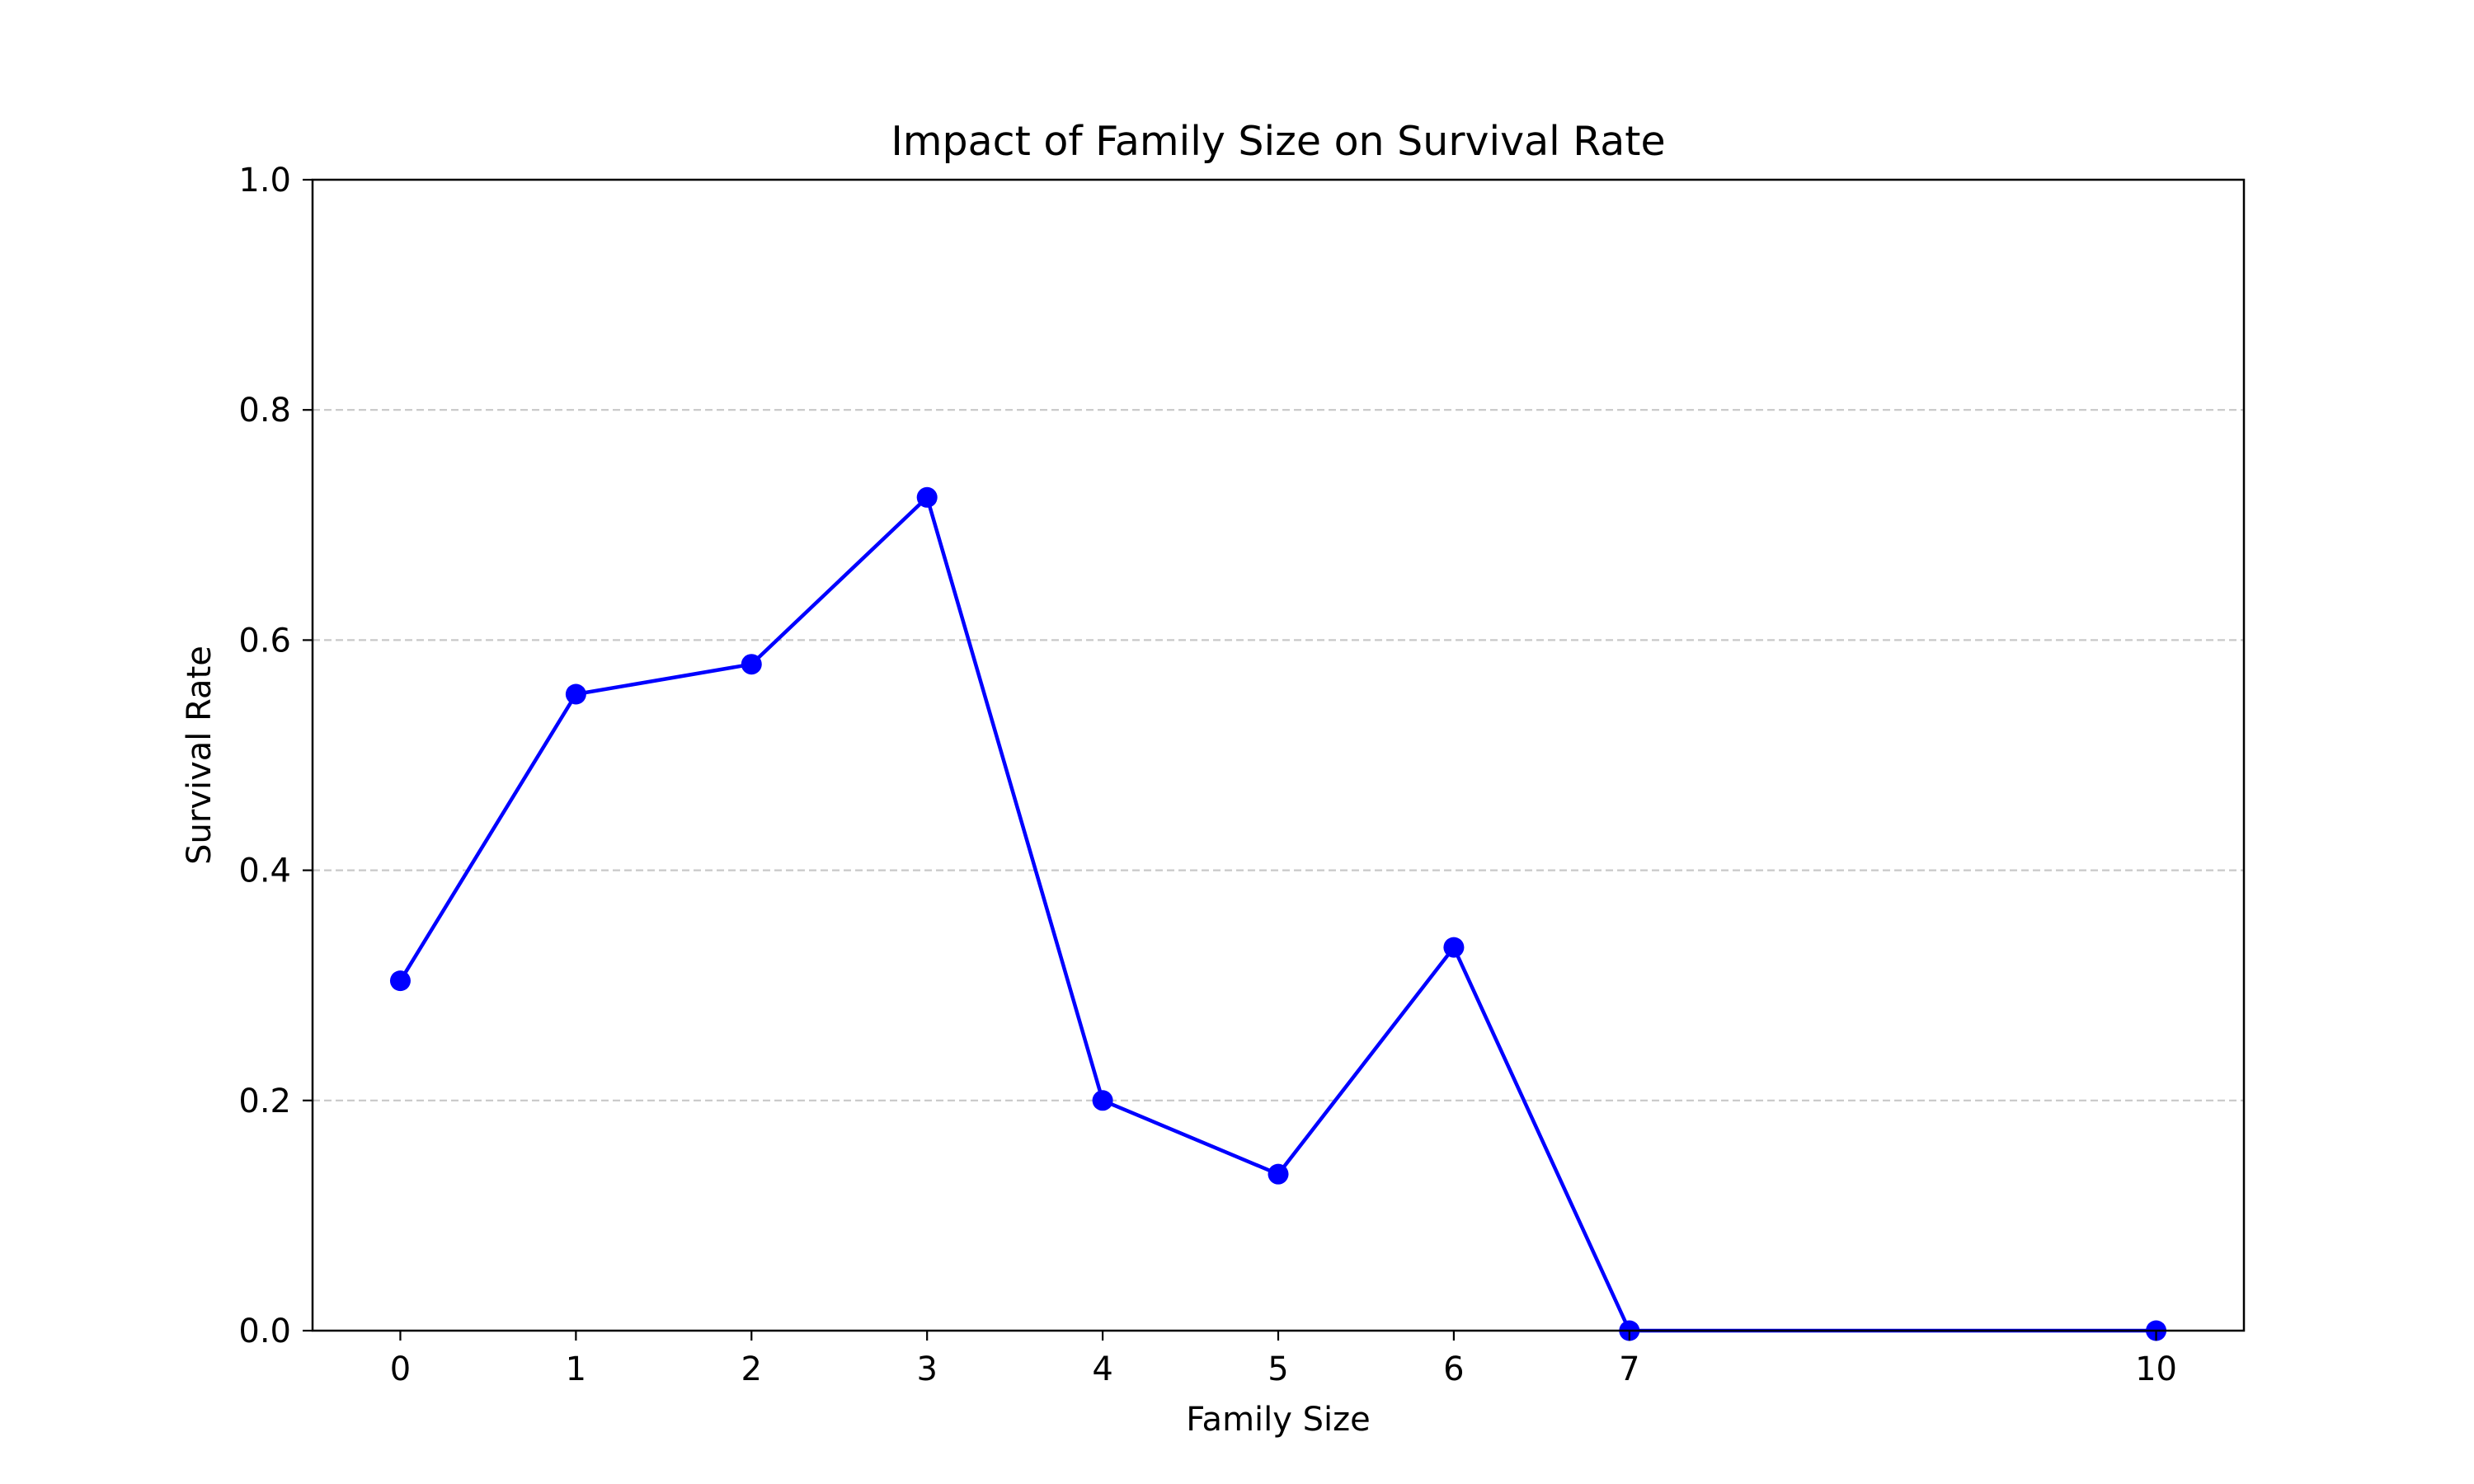 Image resolution: width=2474 pixels, height=1484 pixels. I want to click on x-tick-label: 7, so click(1629, 1369).